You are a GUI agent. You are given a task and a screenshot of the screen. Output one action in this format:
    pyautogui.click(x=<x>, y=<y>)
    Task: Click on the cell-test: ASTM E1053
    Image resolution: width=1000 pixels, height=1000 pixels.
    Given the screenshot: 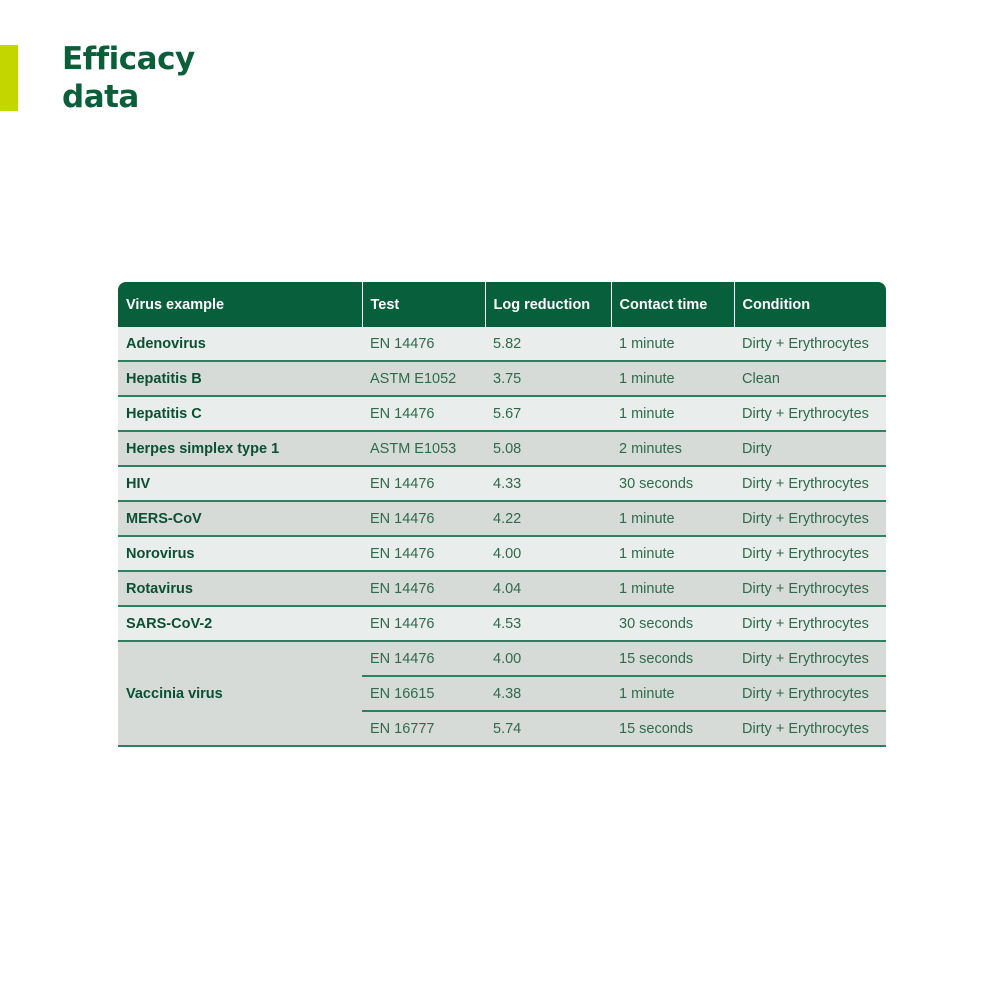 What is the action you would take?
    pyautogui.click(x=423, y=449)
    